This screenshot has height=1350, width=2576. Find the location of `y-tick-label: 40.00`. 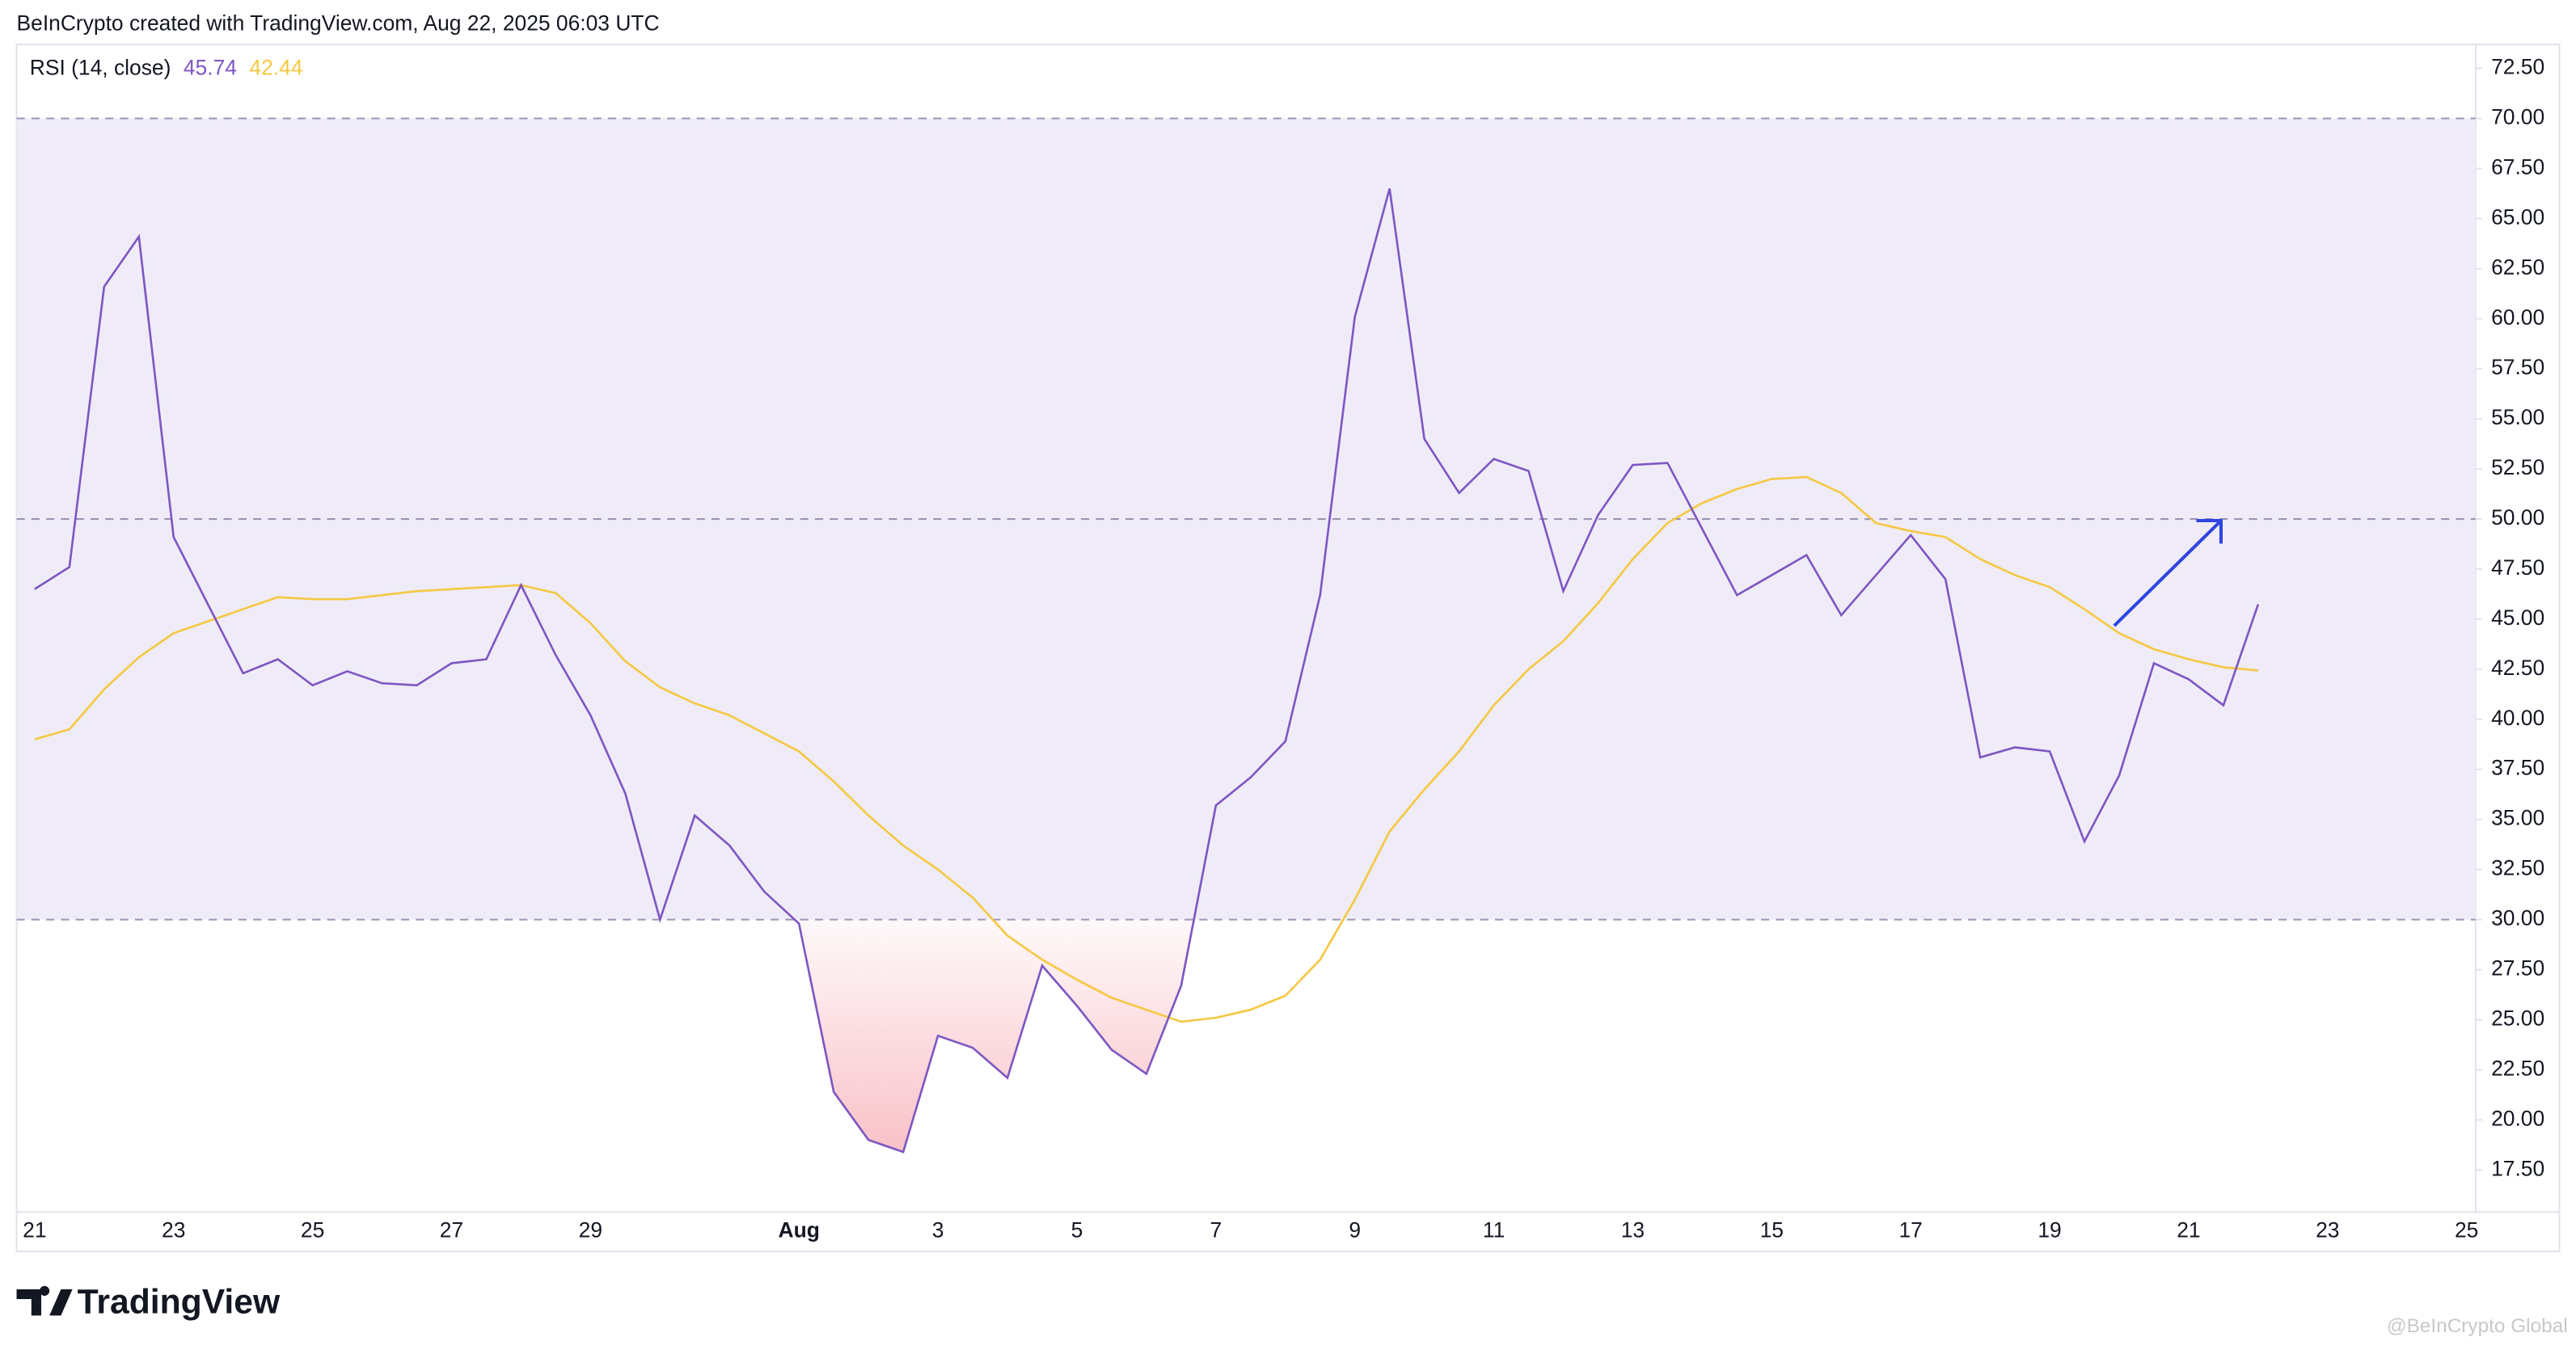

y-tick-label: 40.00 is located at coordinates (2517, 718).